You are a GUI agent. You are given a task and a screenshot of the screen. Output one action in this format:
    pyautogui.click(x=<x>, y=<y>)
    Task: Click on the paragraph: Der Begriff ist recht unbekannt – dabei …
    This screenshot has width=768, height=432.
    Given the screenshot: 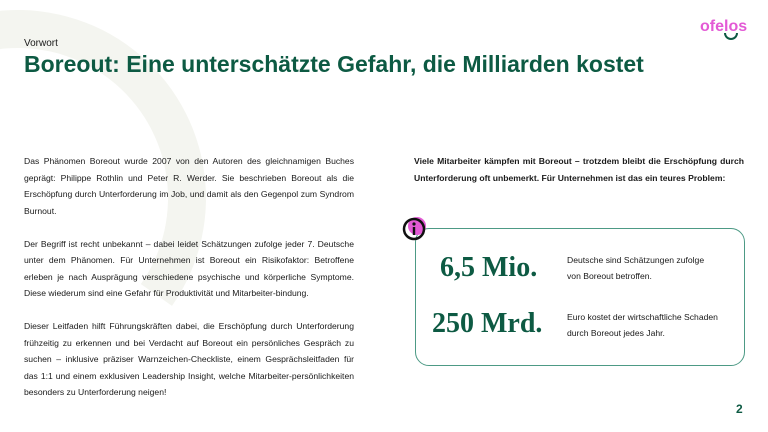 What is the action you would take?
    pyautogui.click(x=189, y=268)
    